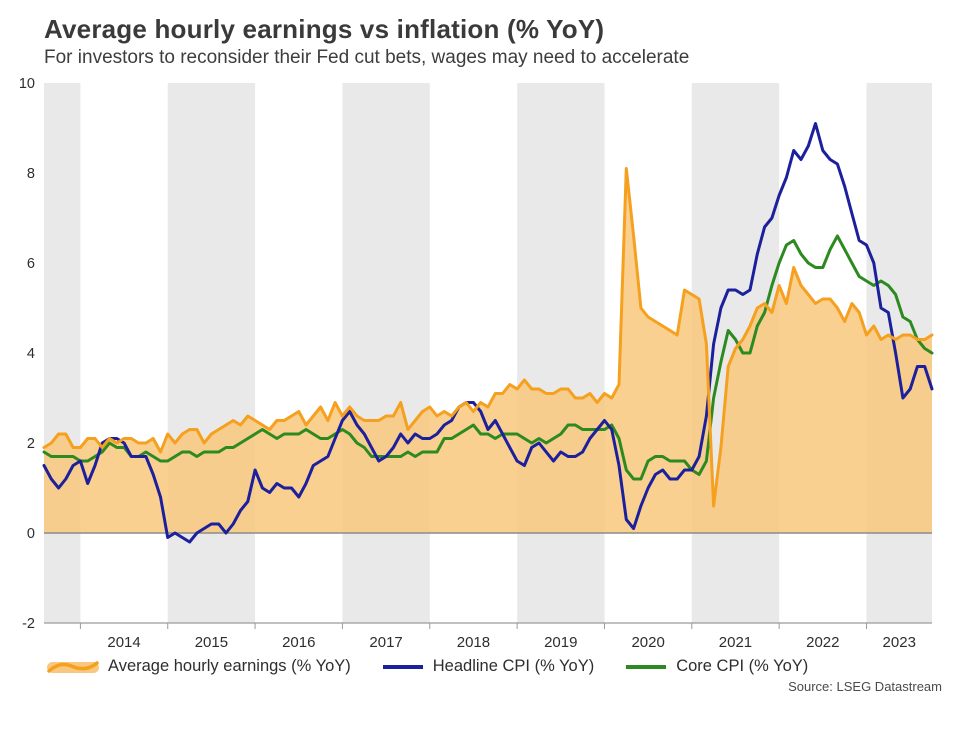  Describe the element at coordinates (123, 642) in the screenshot. I see `x-tick-label: 2014` at that location.